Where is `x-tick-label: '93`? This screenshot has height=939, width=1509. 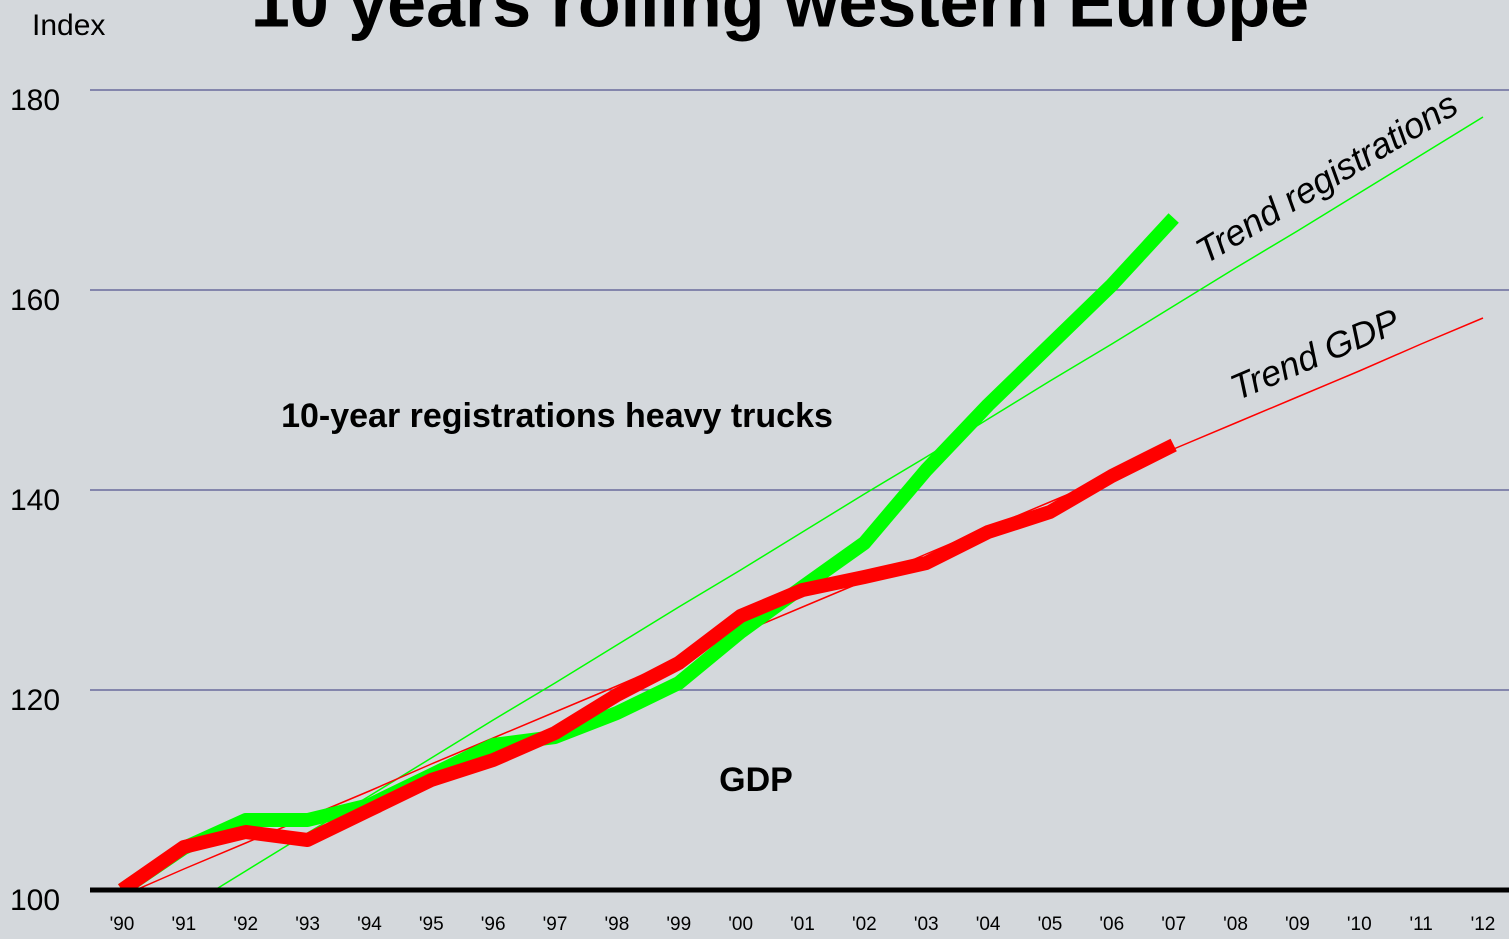 x-tick-label: '93 is located at coordinates (307, 924).